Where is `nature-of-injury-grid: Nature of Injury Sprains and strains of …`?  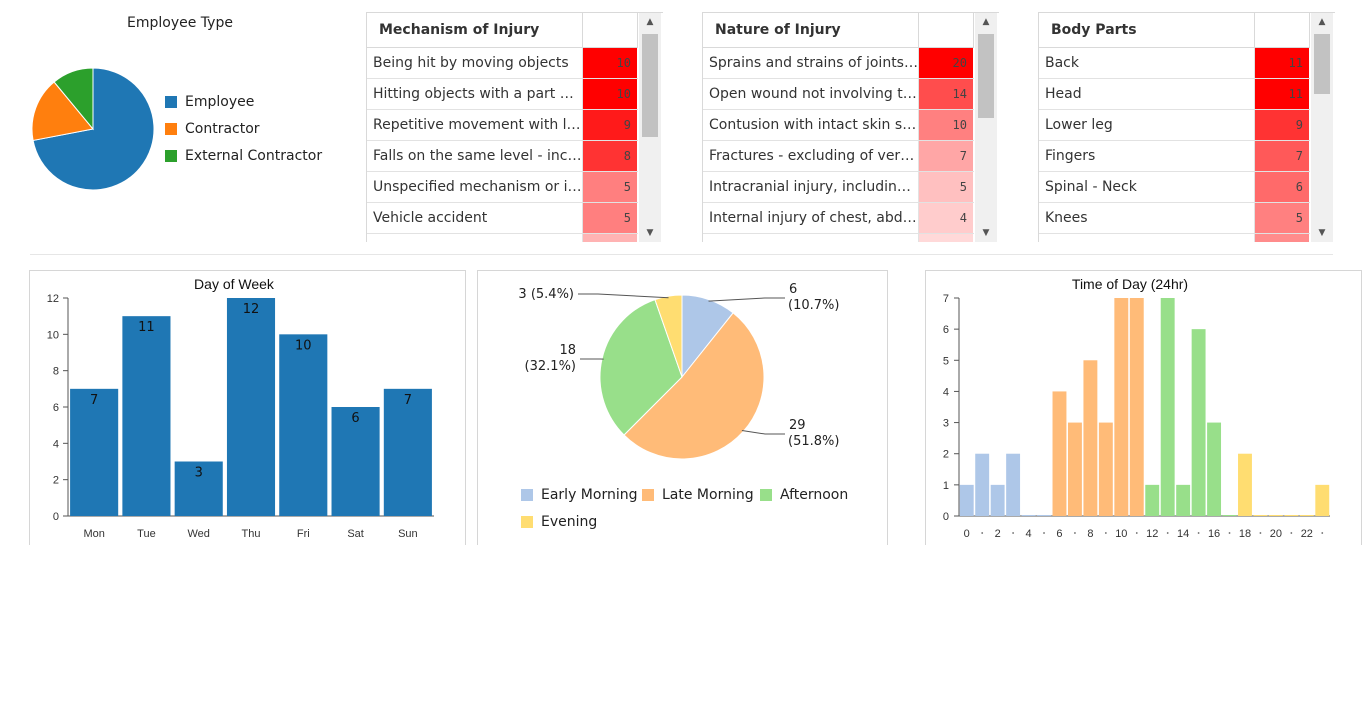
nature-of-injury-grid: Nature of Injury Sprains and strains of … is located at coordinates (850, 127).